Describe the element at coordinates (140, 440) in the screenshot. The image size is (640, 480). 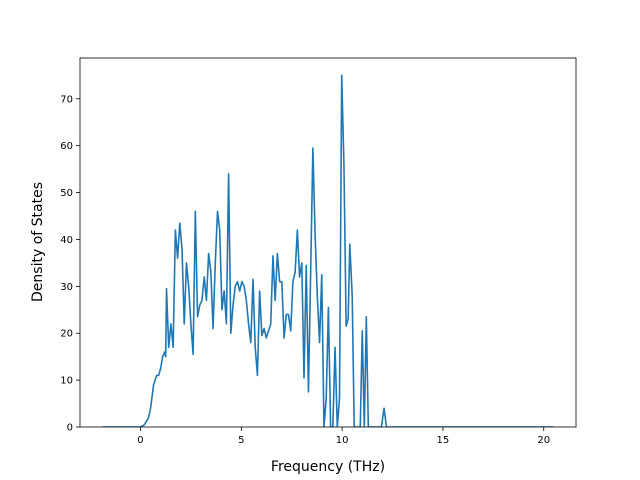
I see `x-tick-label: 0` at that location.